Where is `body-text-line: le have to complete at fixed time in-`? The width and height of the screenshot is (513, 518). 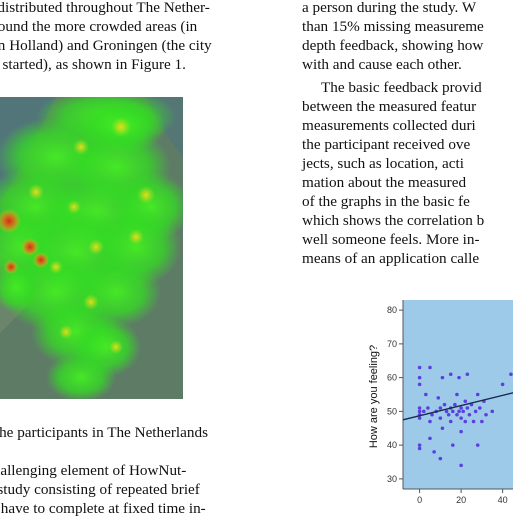
body-text-line: le have to complete at fixed time in- is located at coordinates (103, 508).